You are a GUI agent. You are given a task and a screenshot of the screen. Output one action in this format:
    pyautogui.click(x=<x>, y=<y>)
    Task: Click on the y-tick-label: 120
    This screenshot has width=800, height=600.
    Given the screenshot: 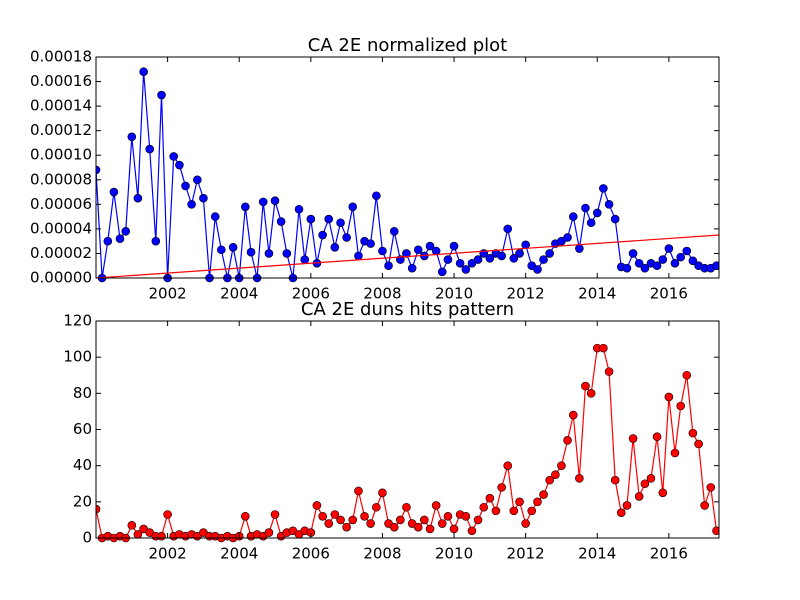 What is the action you would take?
    pyautogui.click(x=77, y=321)
    